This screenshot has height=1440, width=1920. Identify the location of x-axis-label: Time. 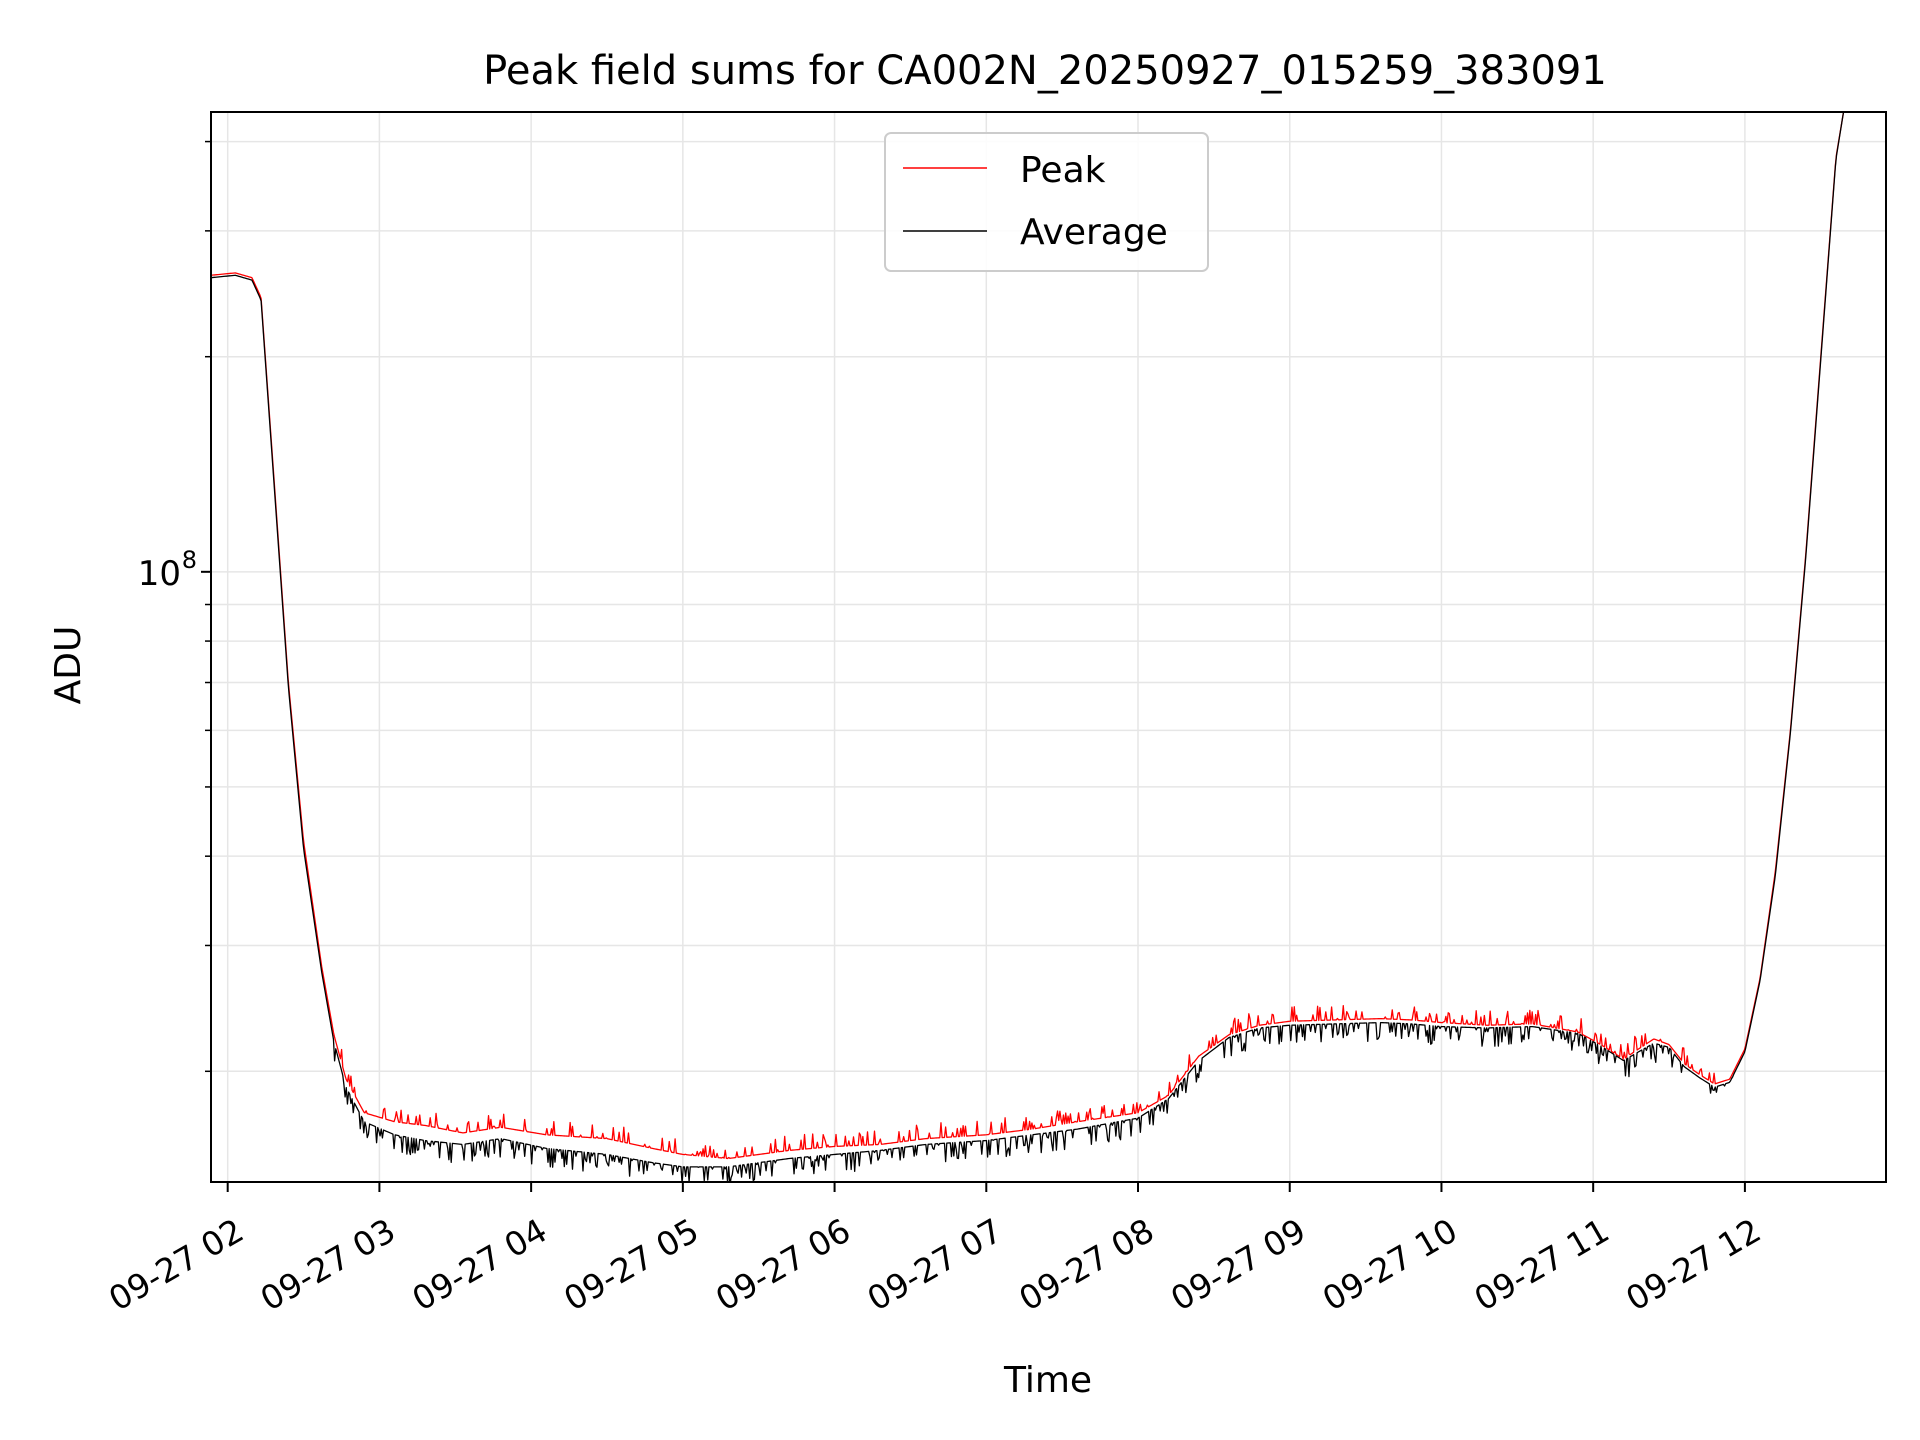
(1047, 1380).